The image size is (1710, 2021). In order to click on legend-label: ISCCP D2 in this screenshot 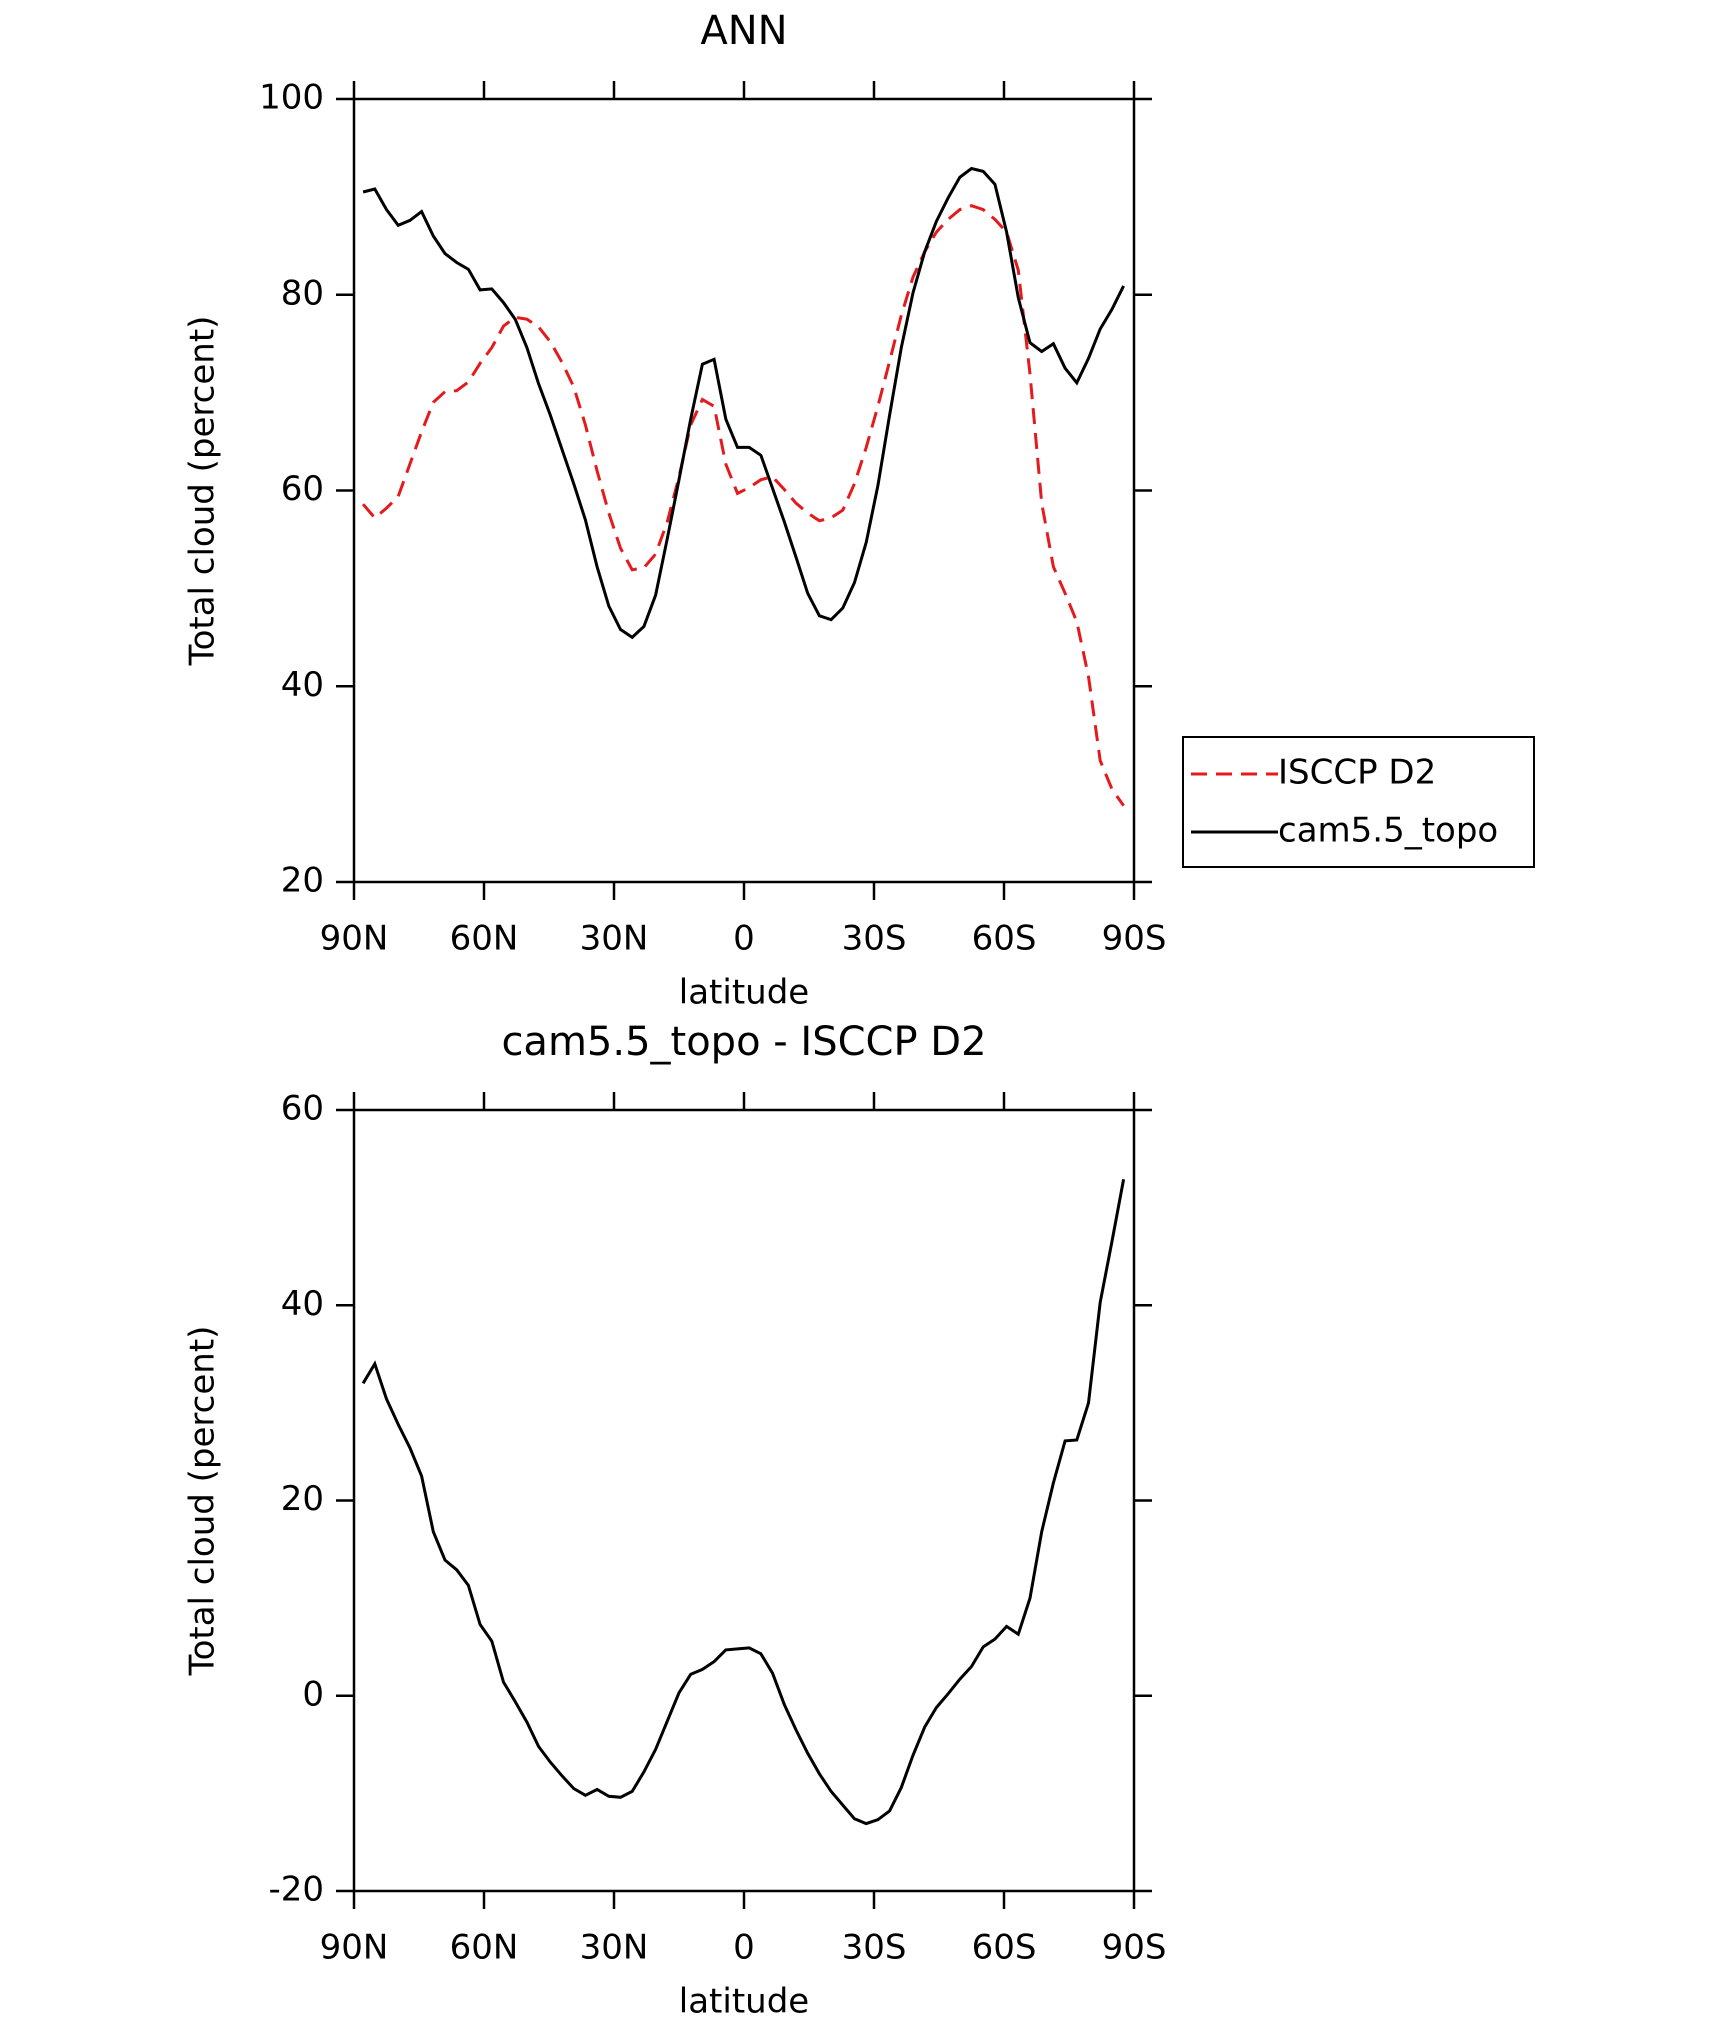, I will do `click(1357, 773)`.